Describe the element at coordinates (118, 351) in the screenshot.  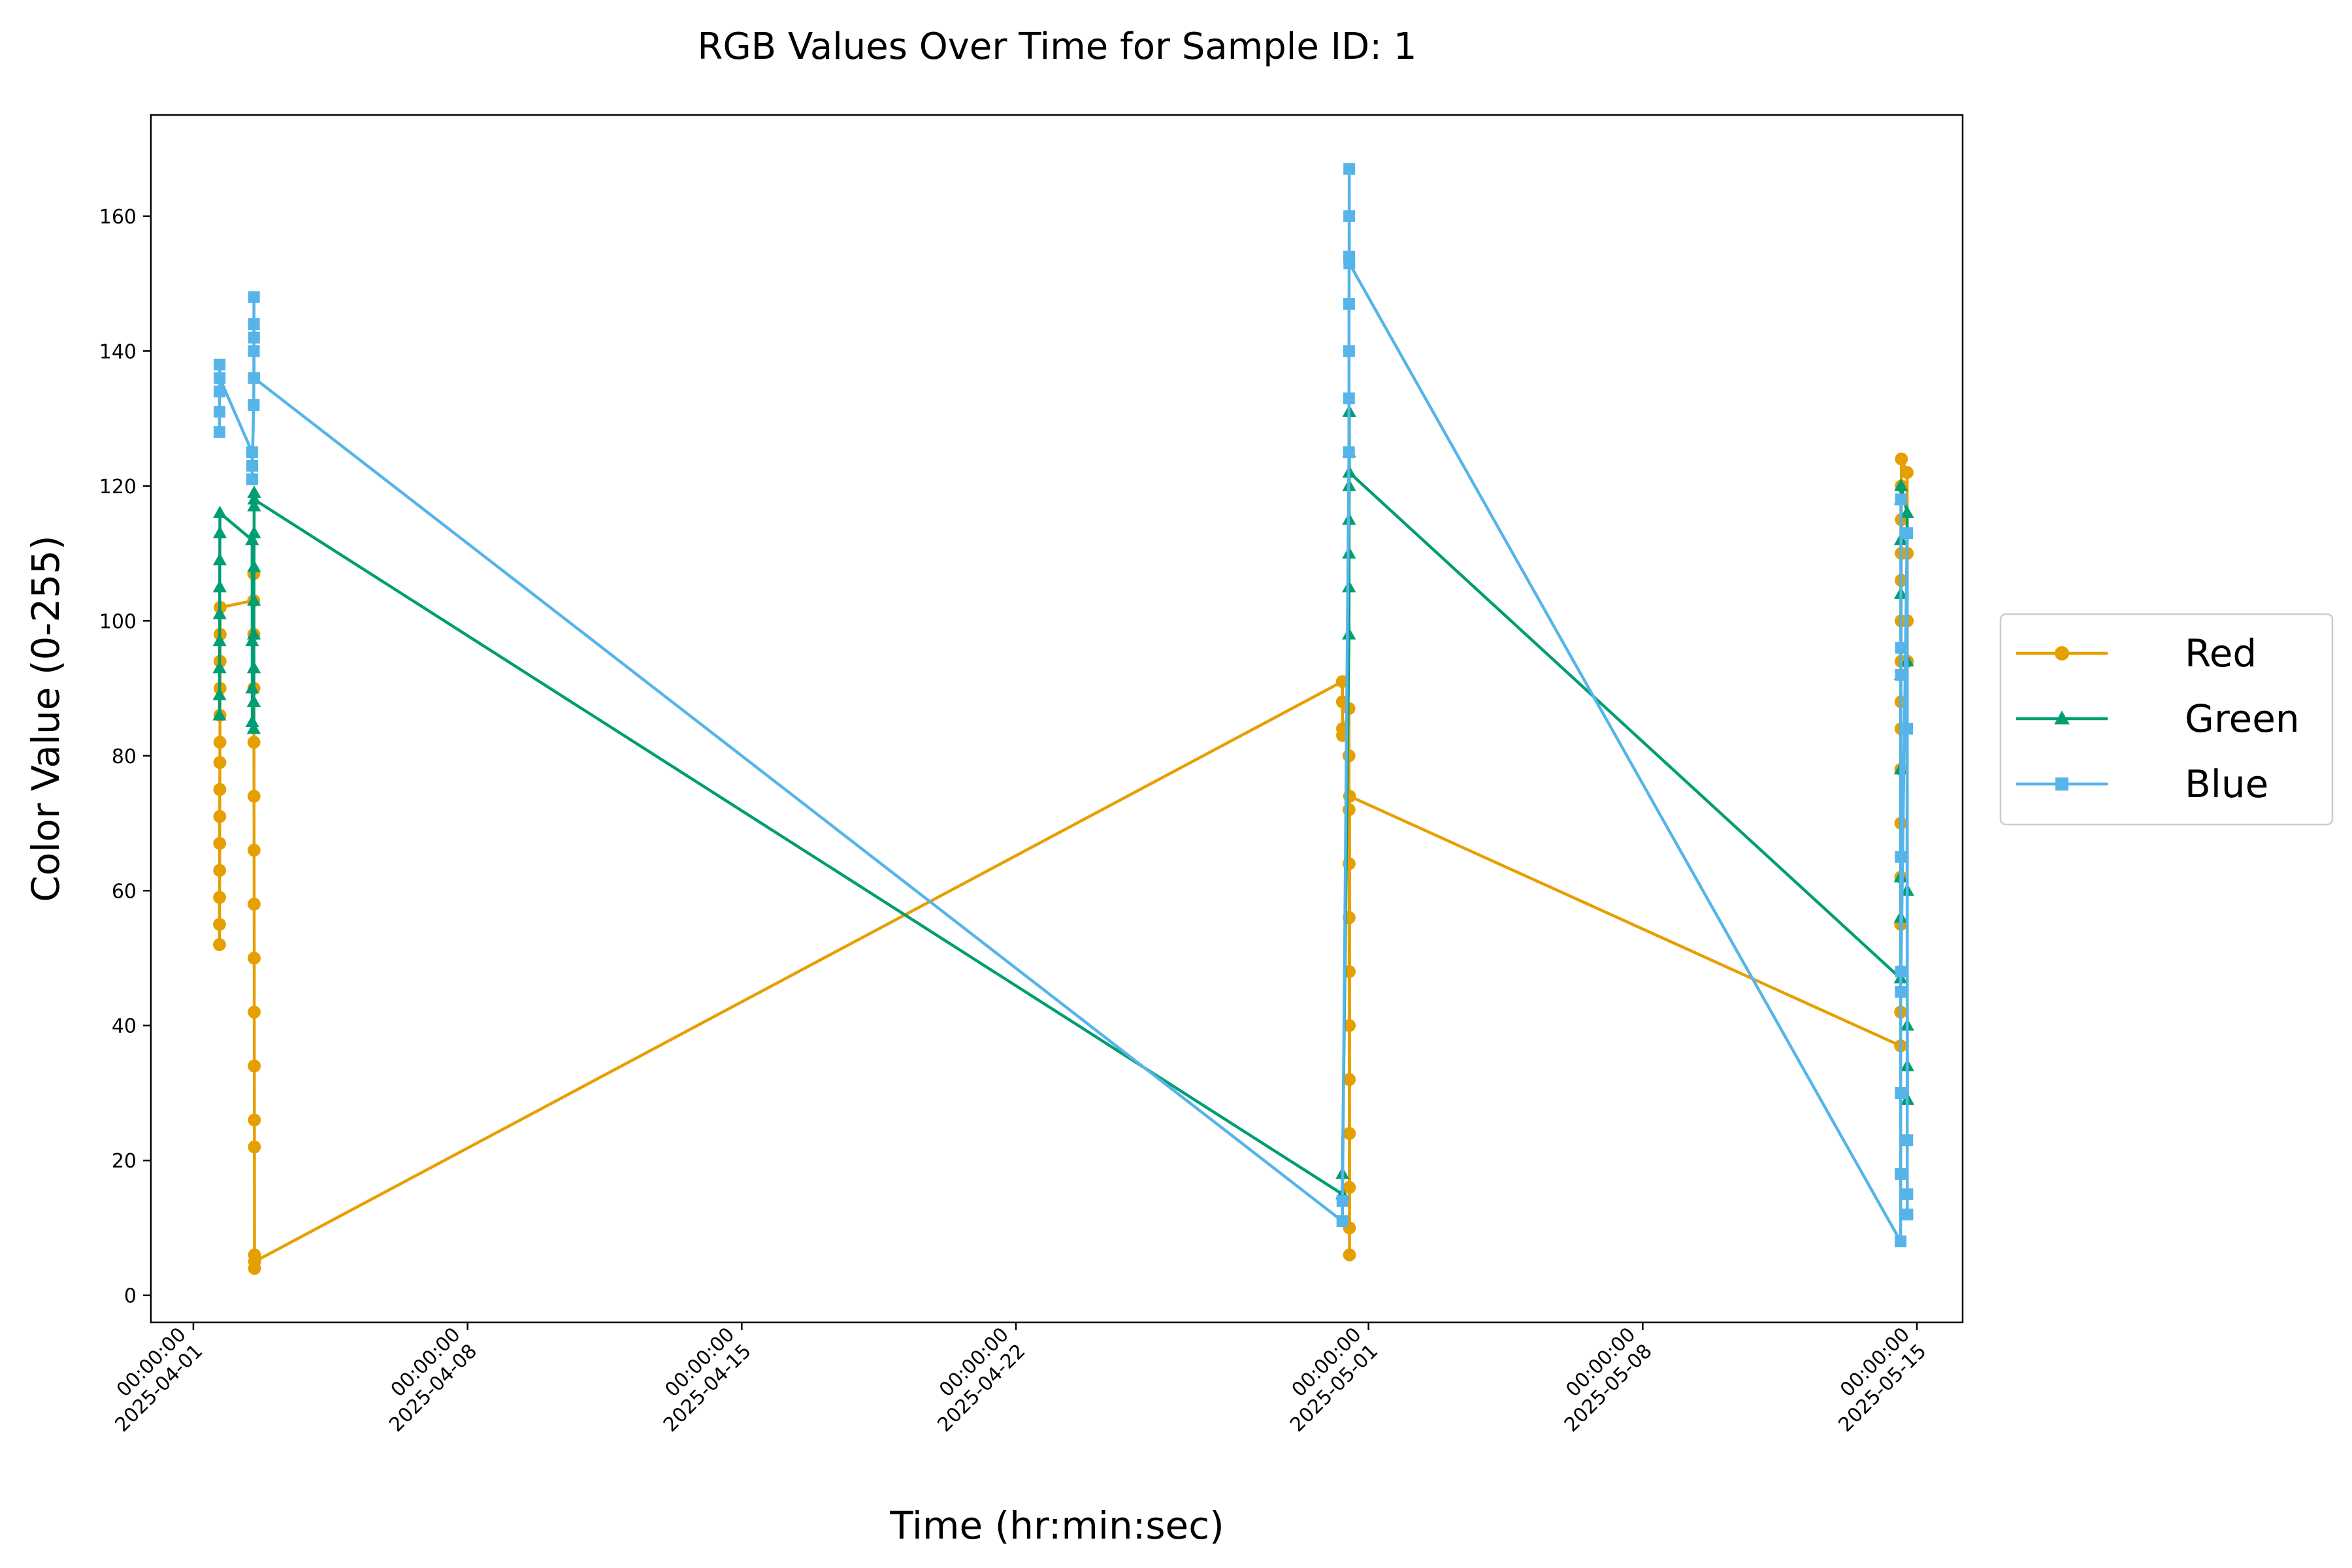
I see `y-tick-label: 140` at that location.